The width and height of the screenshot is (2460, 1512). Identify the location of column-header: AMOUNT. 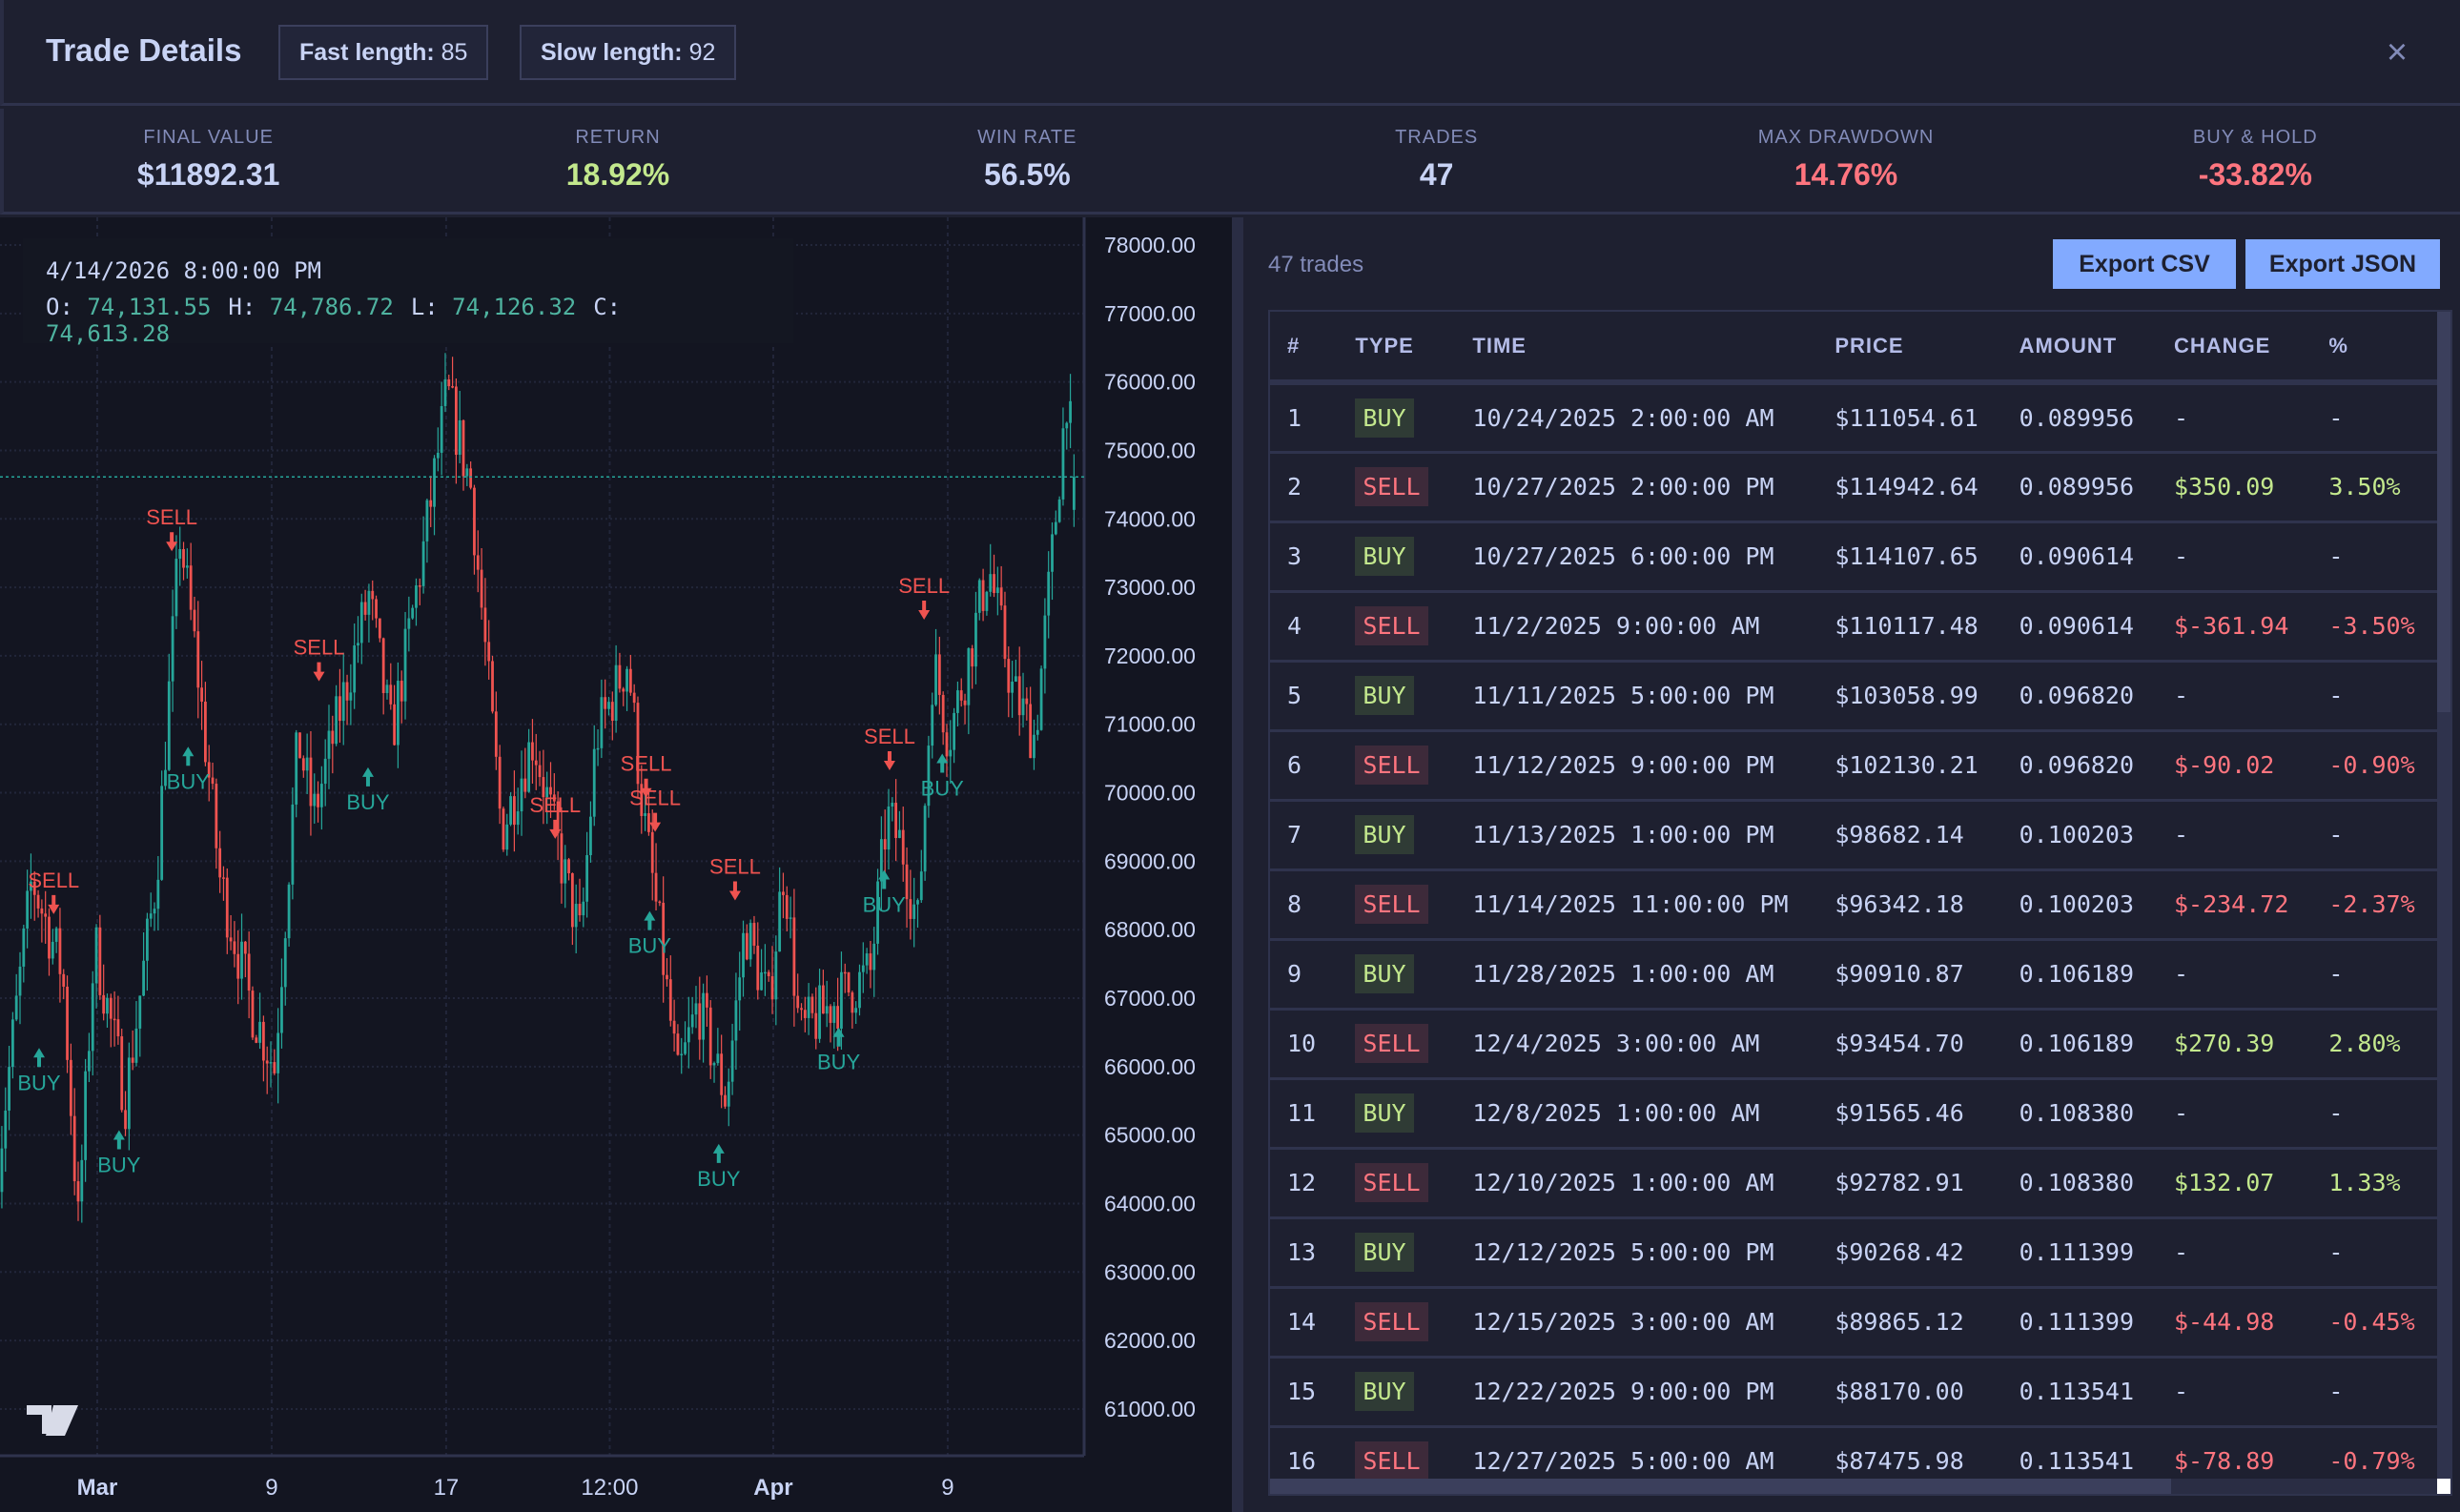
(2097, 348).